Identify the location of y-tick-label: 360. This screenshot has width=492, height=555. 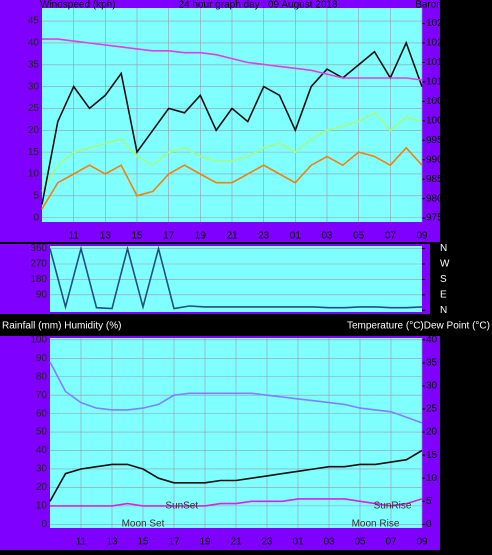
(38, 248).